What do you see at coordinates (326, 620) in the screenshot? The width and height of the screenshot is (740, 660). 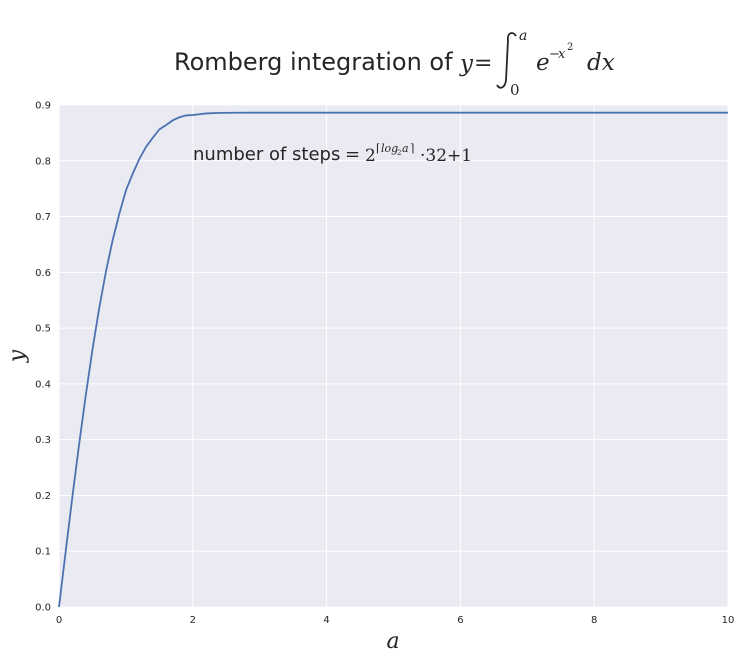 I see `x-tick-label: 4` at bounding box center [326, 620].